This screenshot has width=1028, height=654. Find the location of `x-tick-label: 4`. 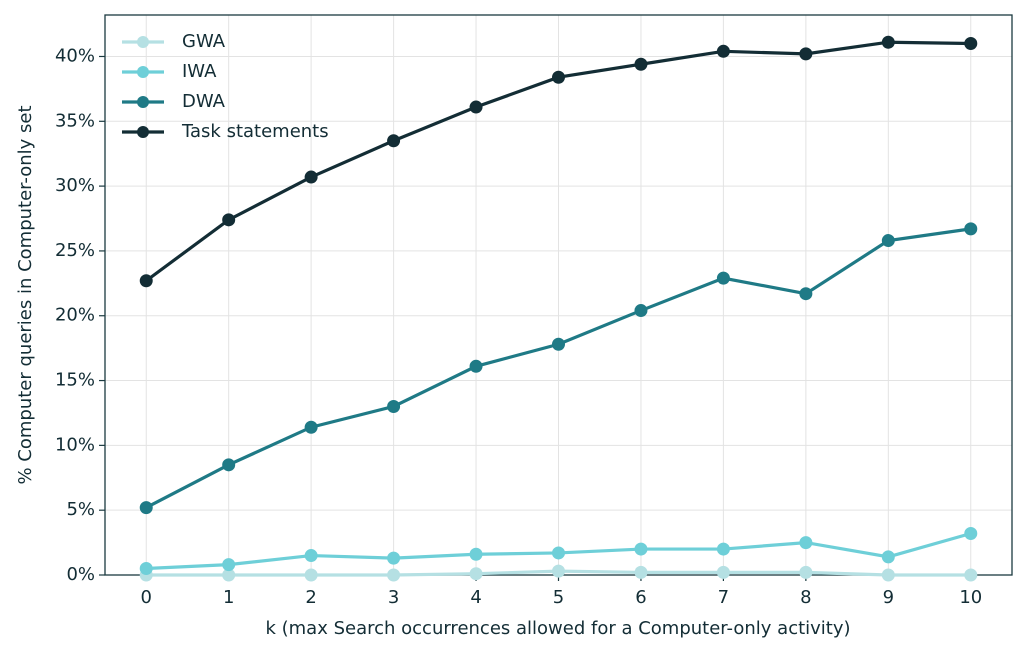

x-tick-label: 4 is located at coordinates (475, 597).